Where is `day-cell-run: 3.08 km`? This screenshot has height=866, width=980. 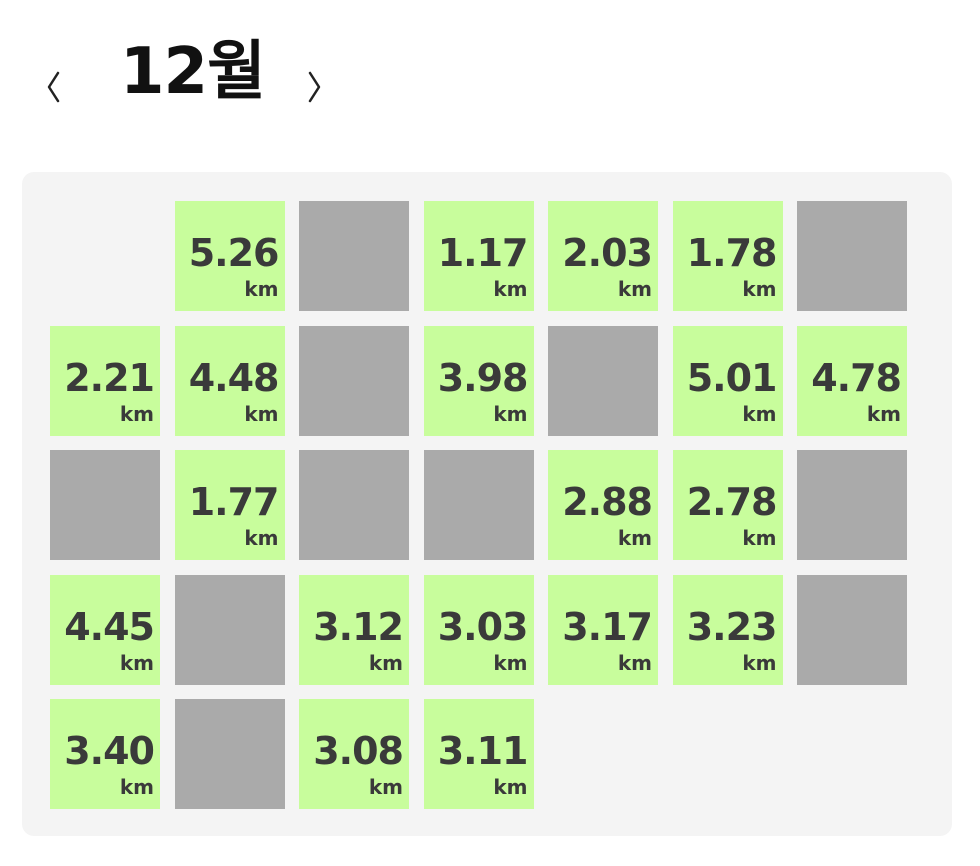 day-cell-run: 3.08 km is located at coordinates (354, 754).